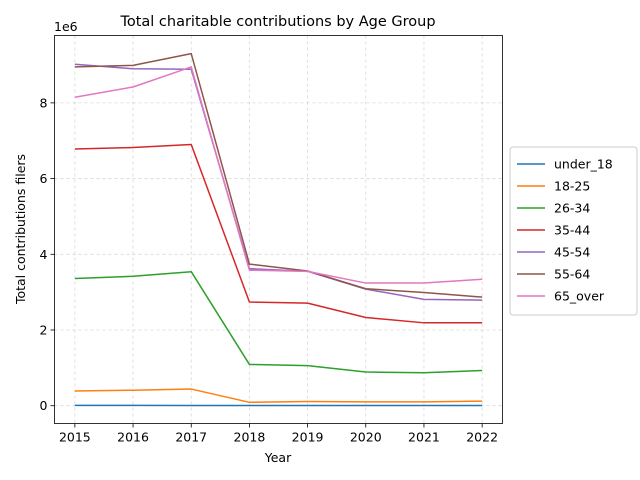 The height and width of the screenshot is (480, 640). Describe the element at coordinates (572, 252) in the screenshot. I see `legend-label: 45-54` at that location.